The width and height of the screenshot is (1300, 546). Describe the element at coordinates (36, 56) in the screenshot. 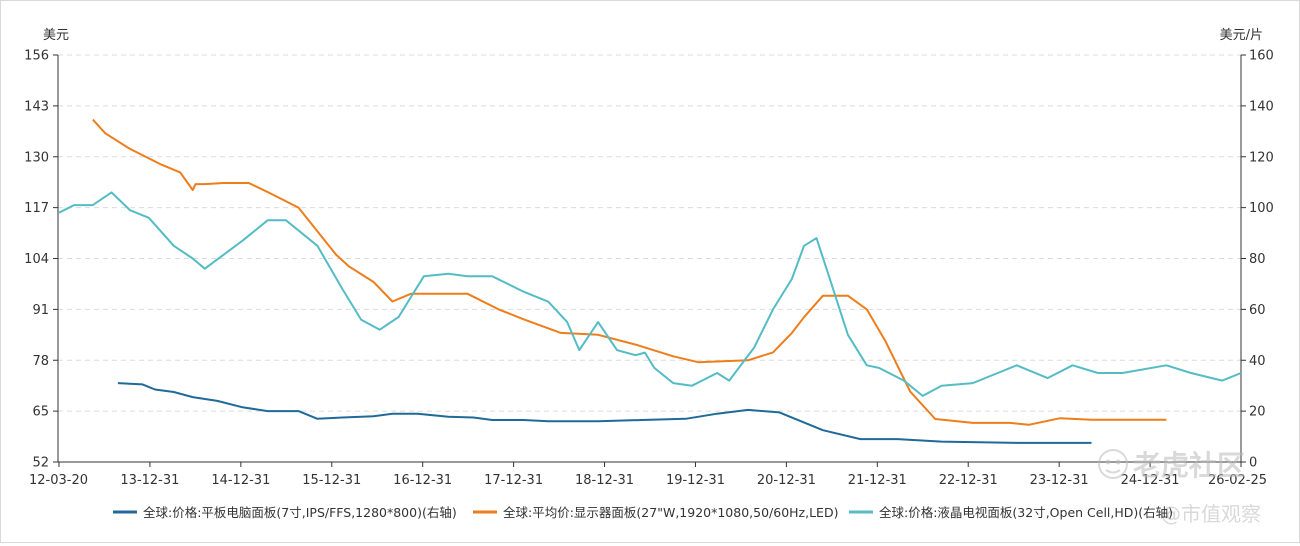

I see `left-axis-tick-label: 156` at that location.